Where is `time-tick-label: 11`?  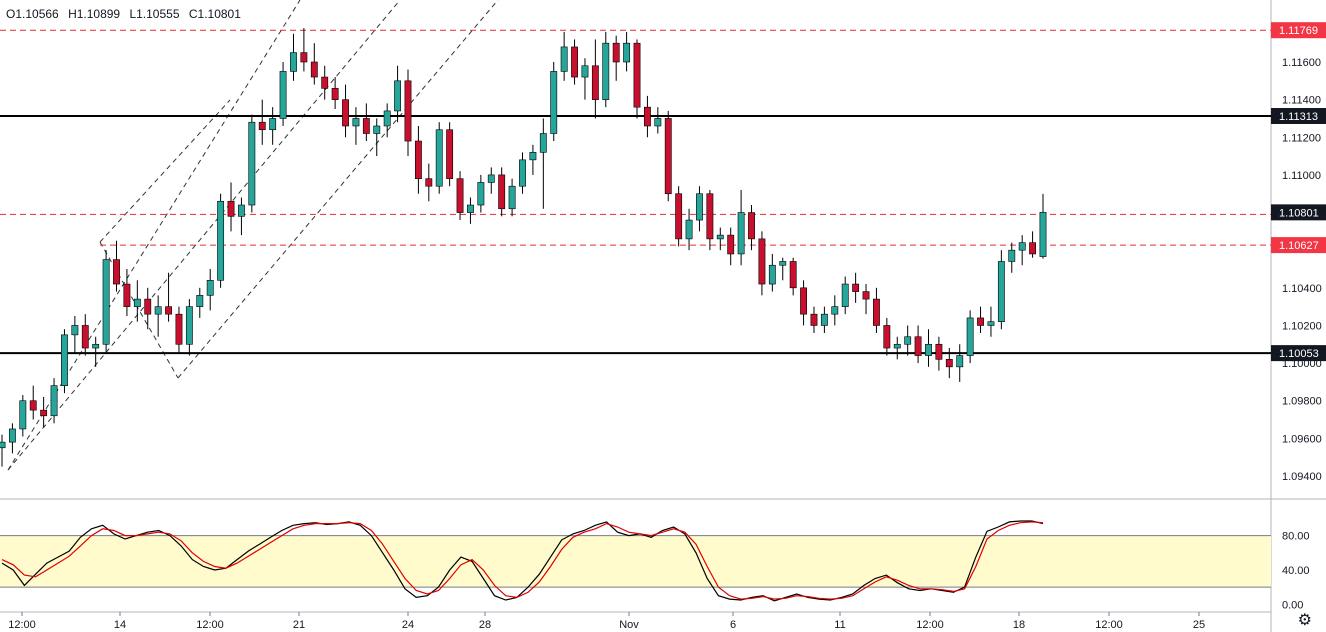 time-tick-label: 11 is located at coordinates (839, 625).